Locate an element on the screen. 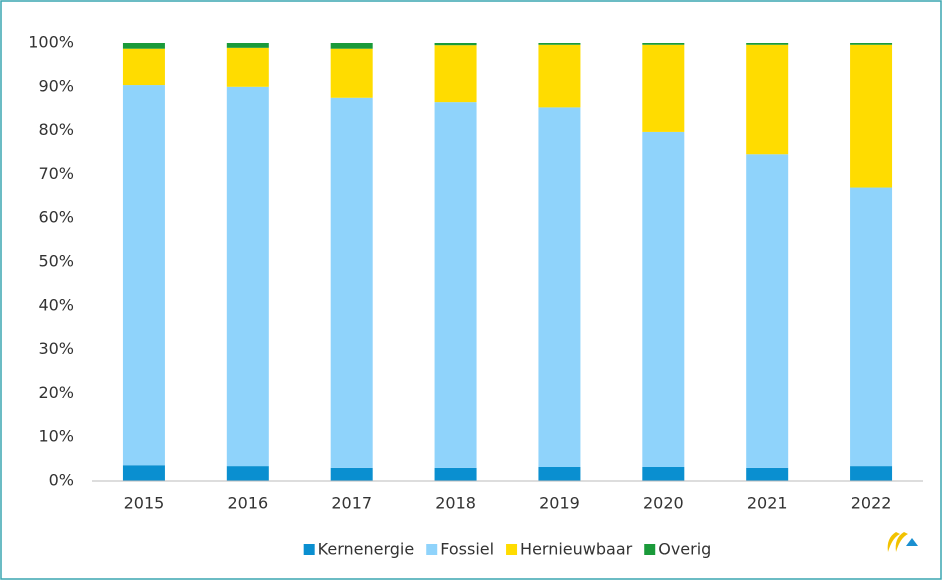 The width and height of the screenshot is (942, 580). y-tick-label: 30% is located at coordinates (56, 348).